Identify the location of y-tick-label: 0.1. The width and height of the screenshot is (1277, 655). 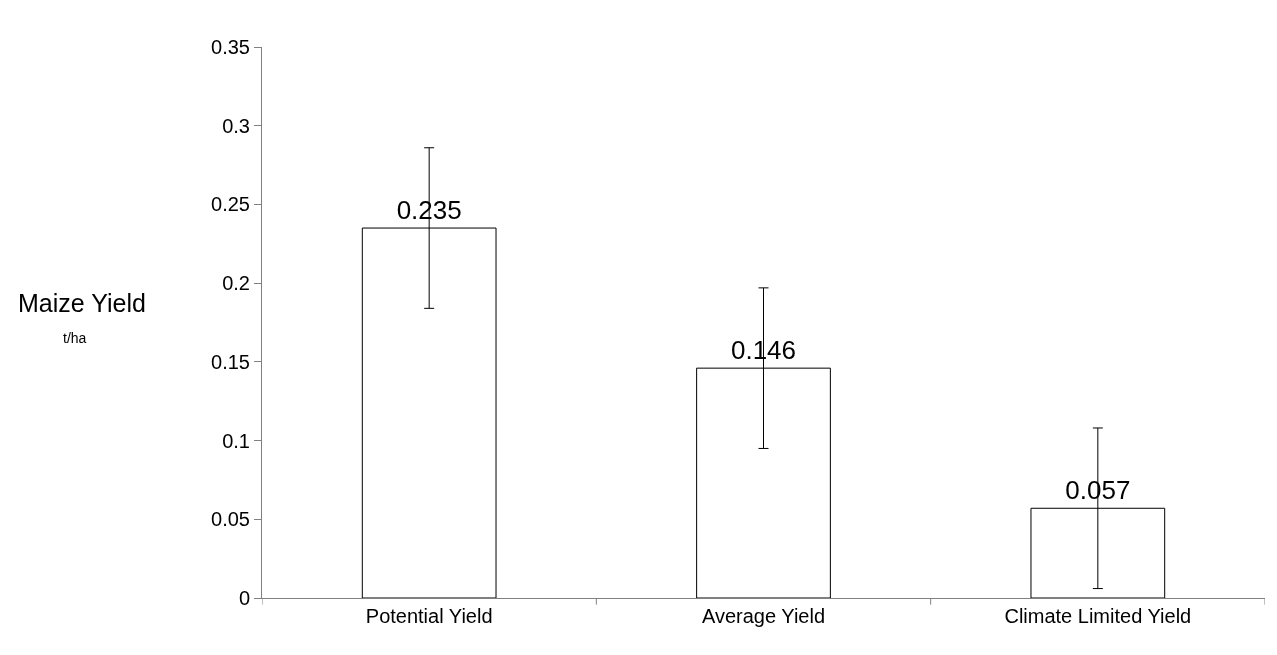
(236, 440).